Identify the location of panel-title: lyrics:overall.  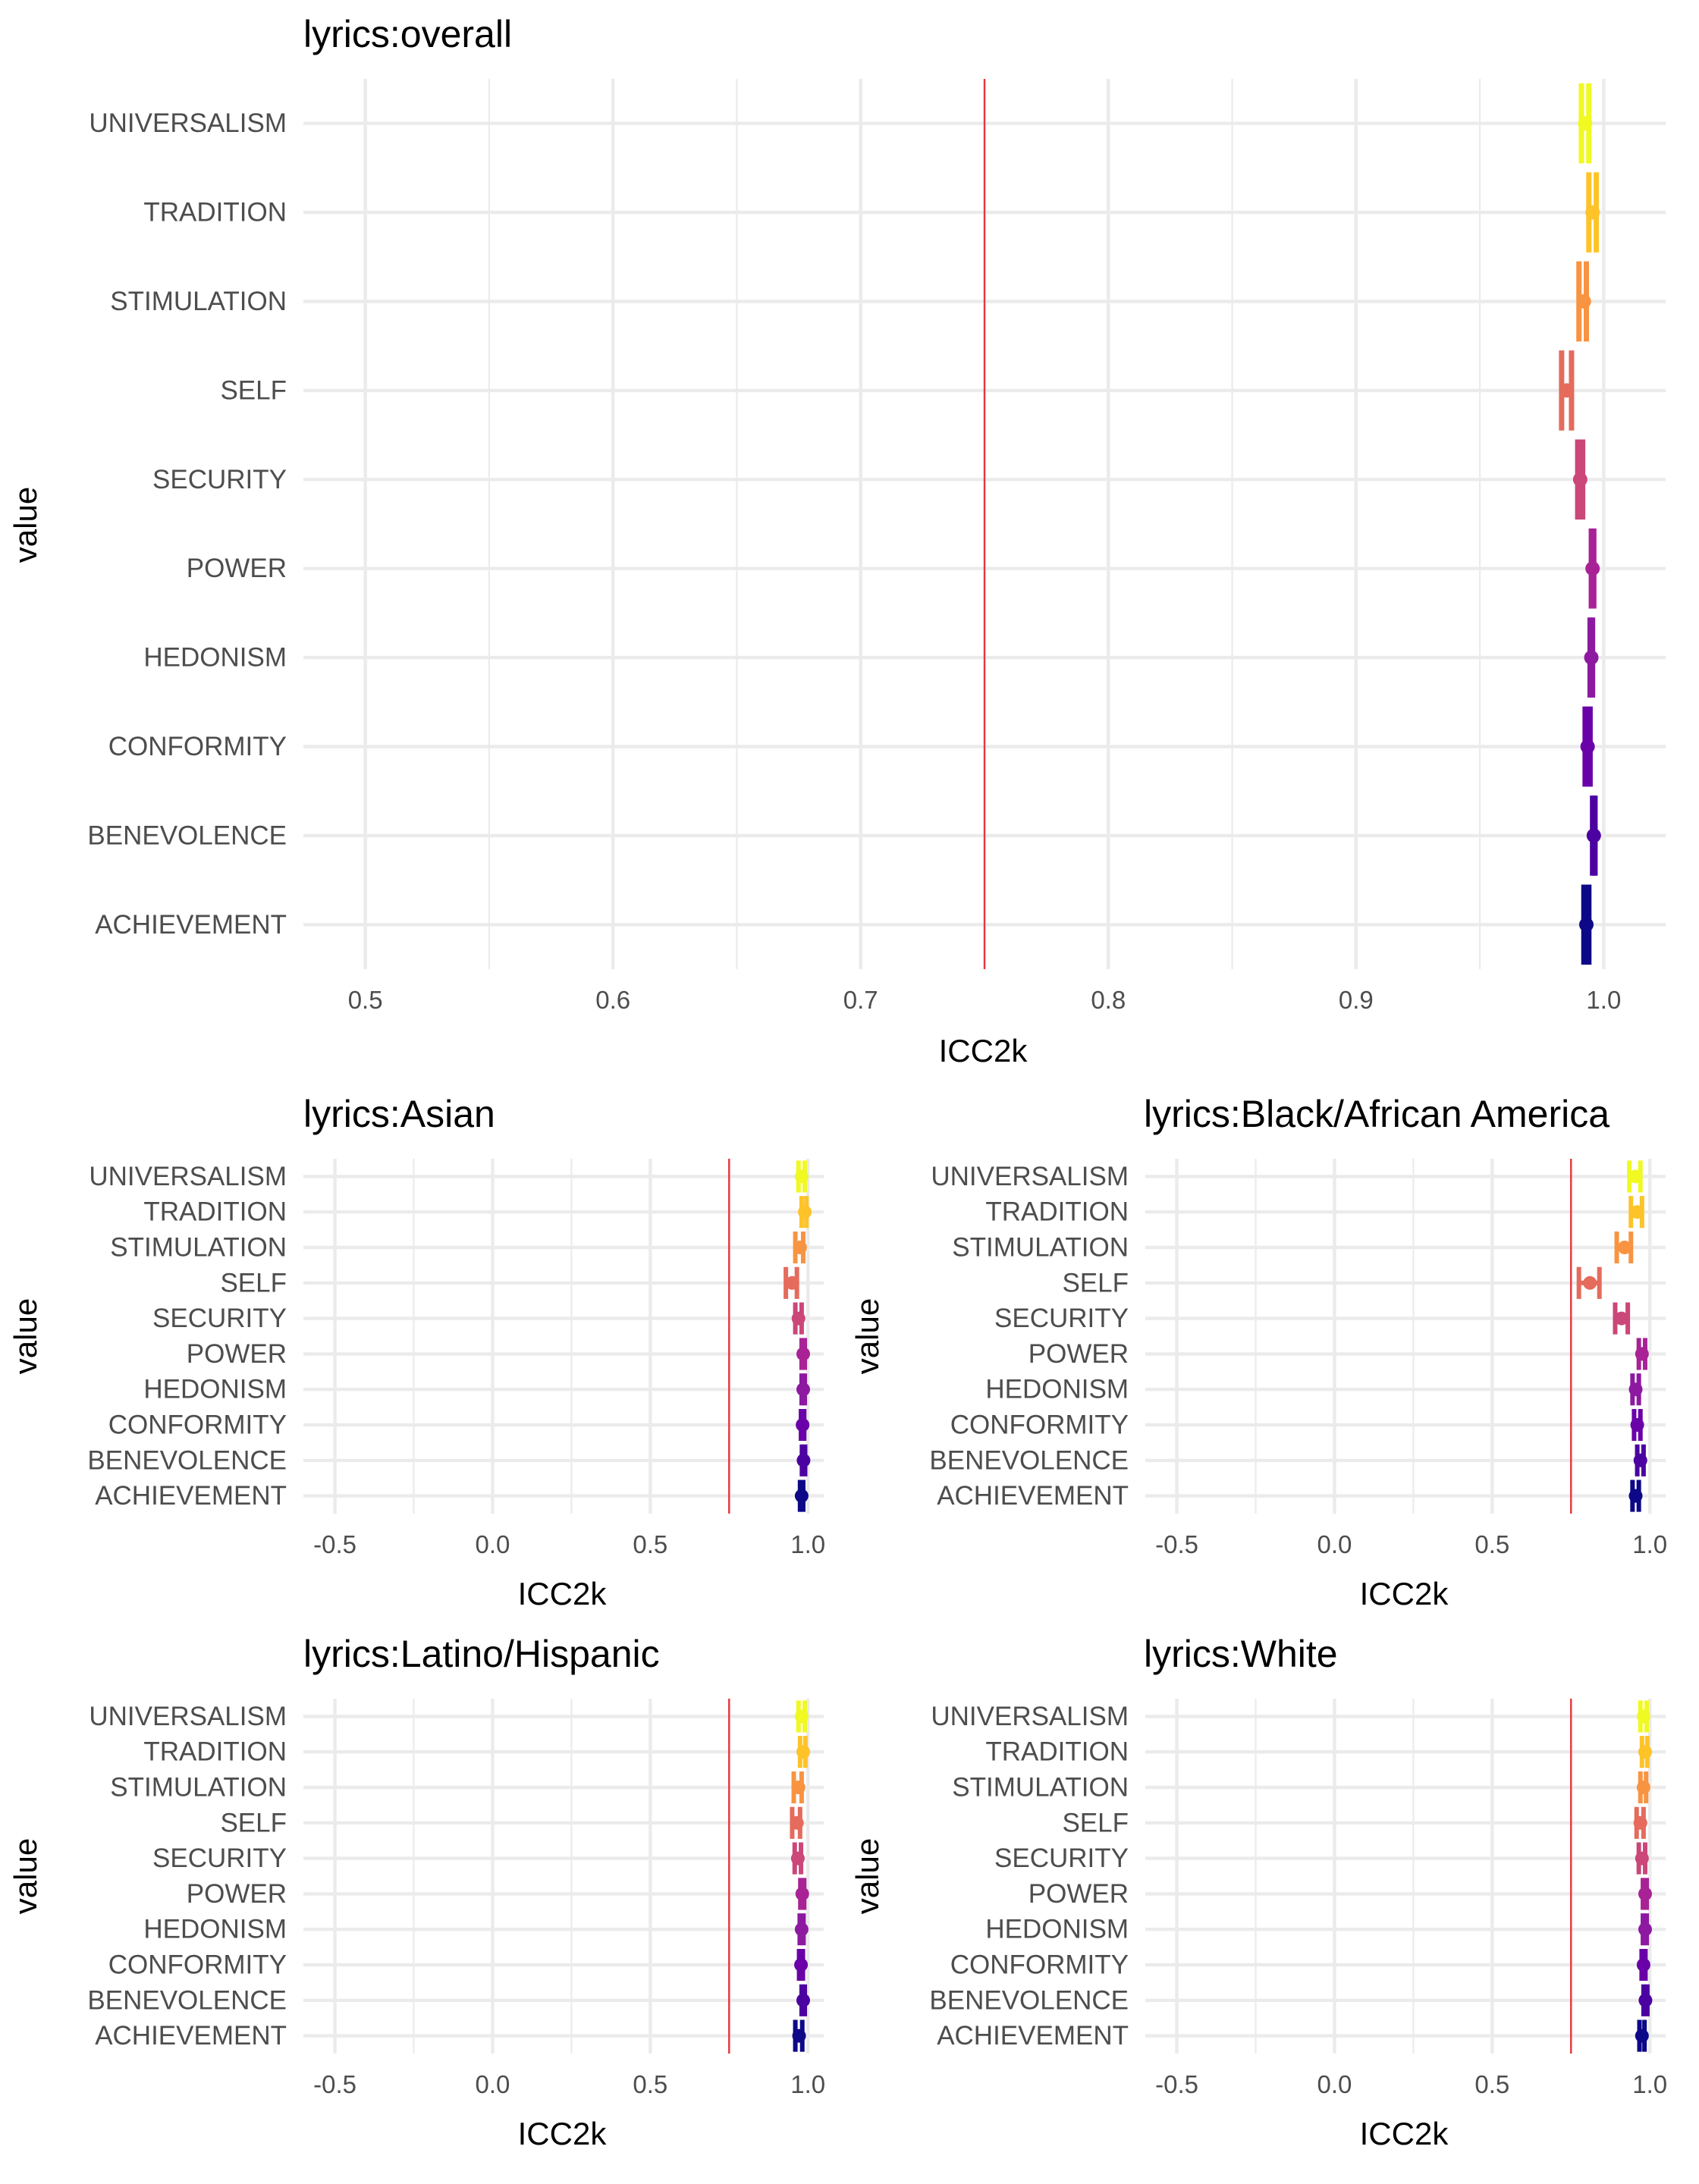
(407, 34).